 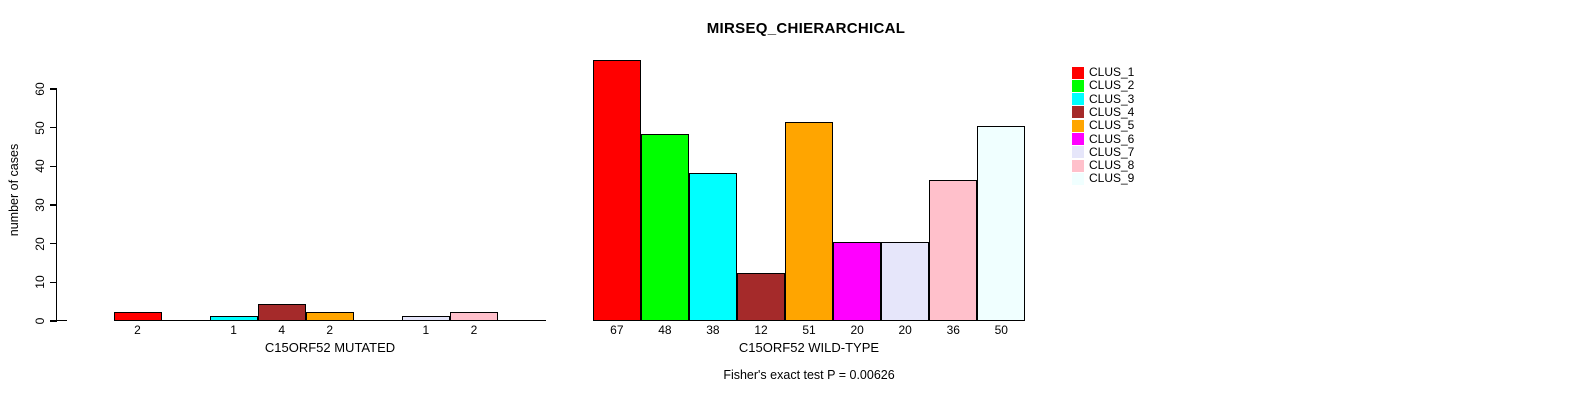 I want to click on legend-item: CLUS_3, so click(x=1103, y=98).